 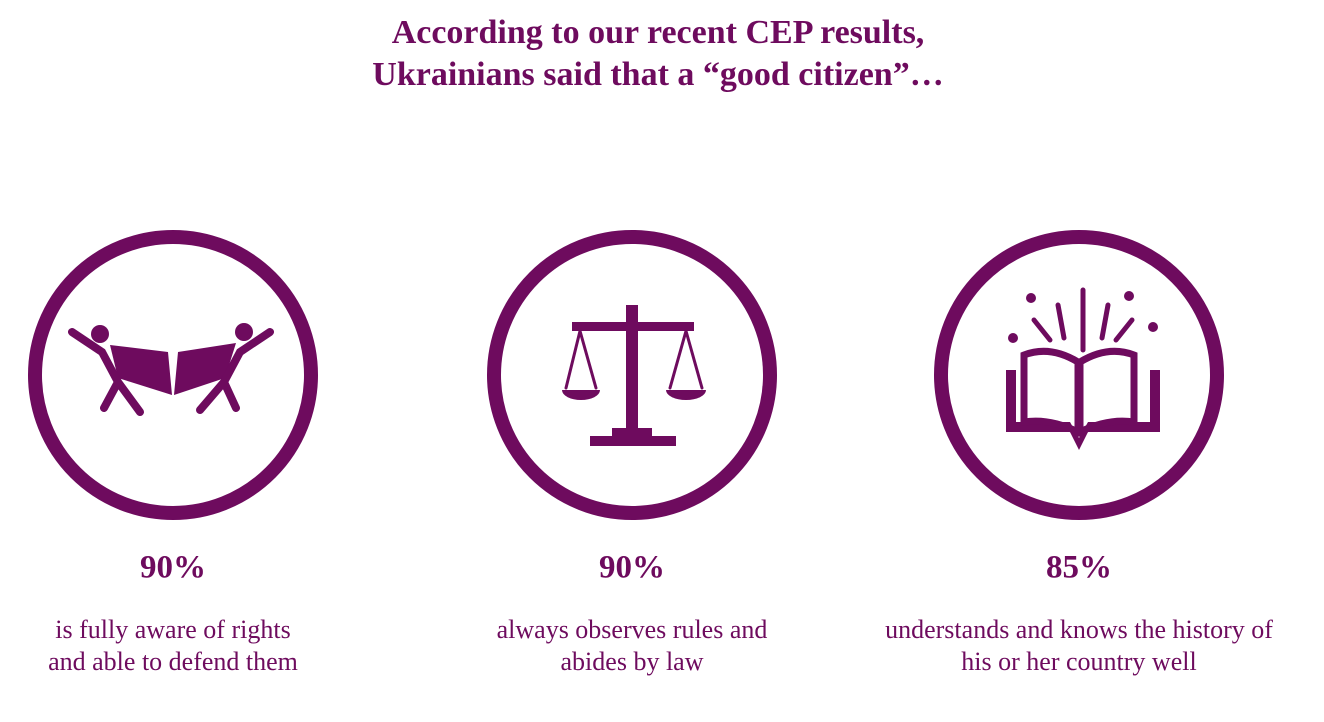 What do you see at coordinates (173, 375) in the screenshot?
I see `heroes-icon` at bounding box center [173, 375].